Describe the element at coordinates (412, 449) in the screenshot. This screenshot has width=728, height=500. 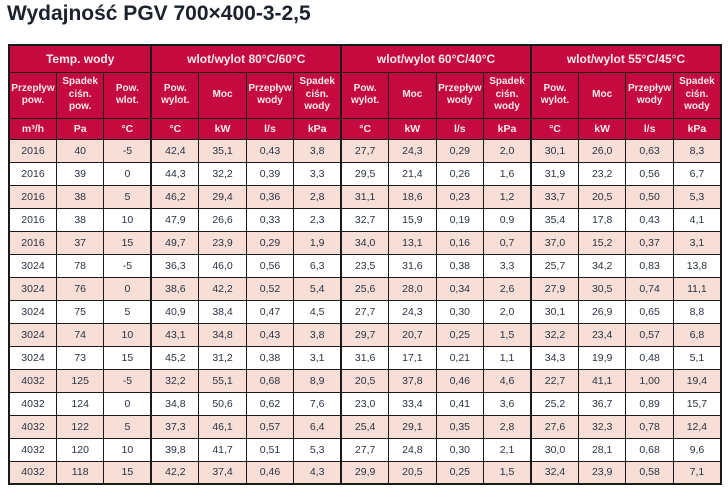
I see `table-cell: 24,8` at that location.